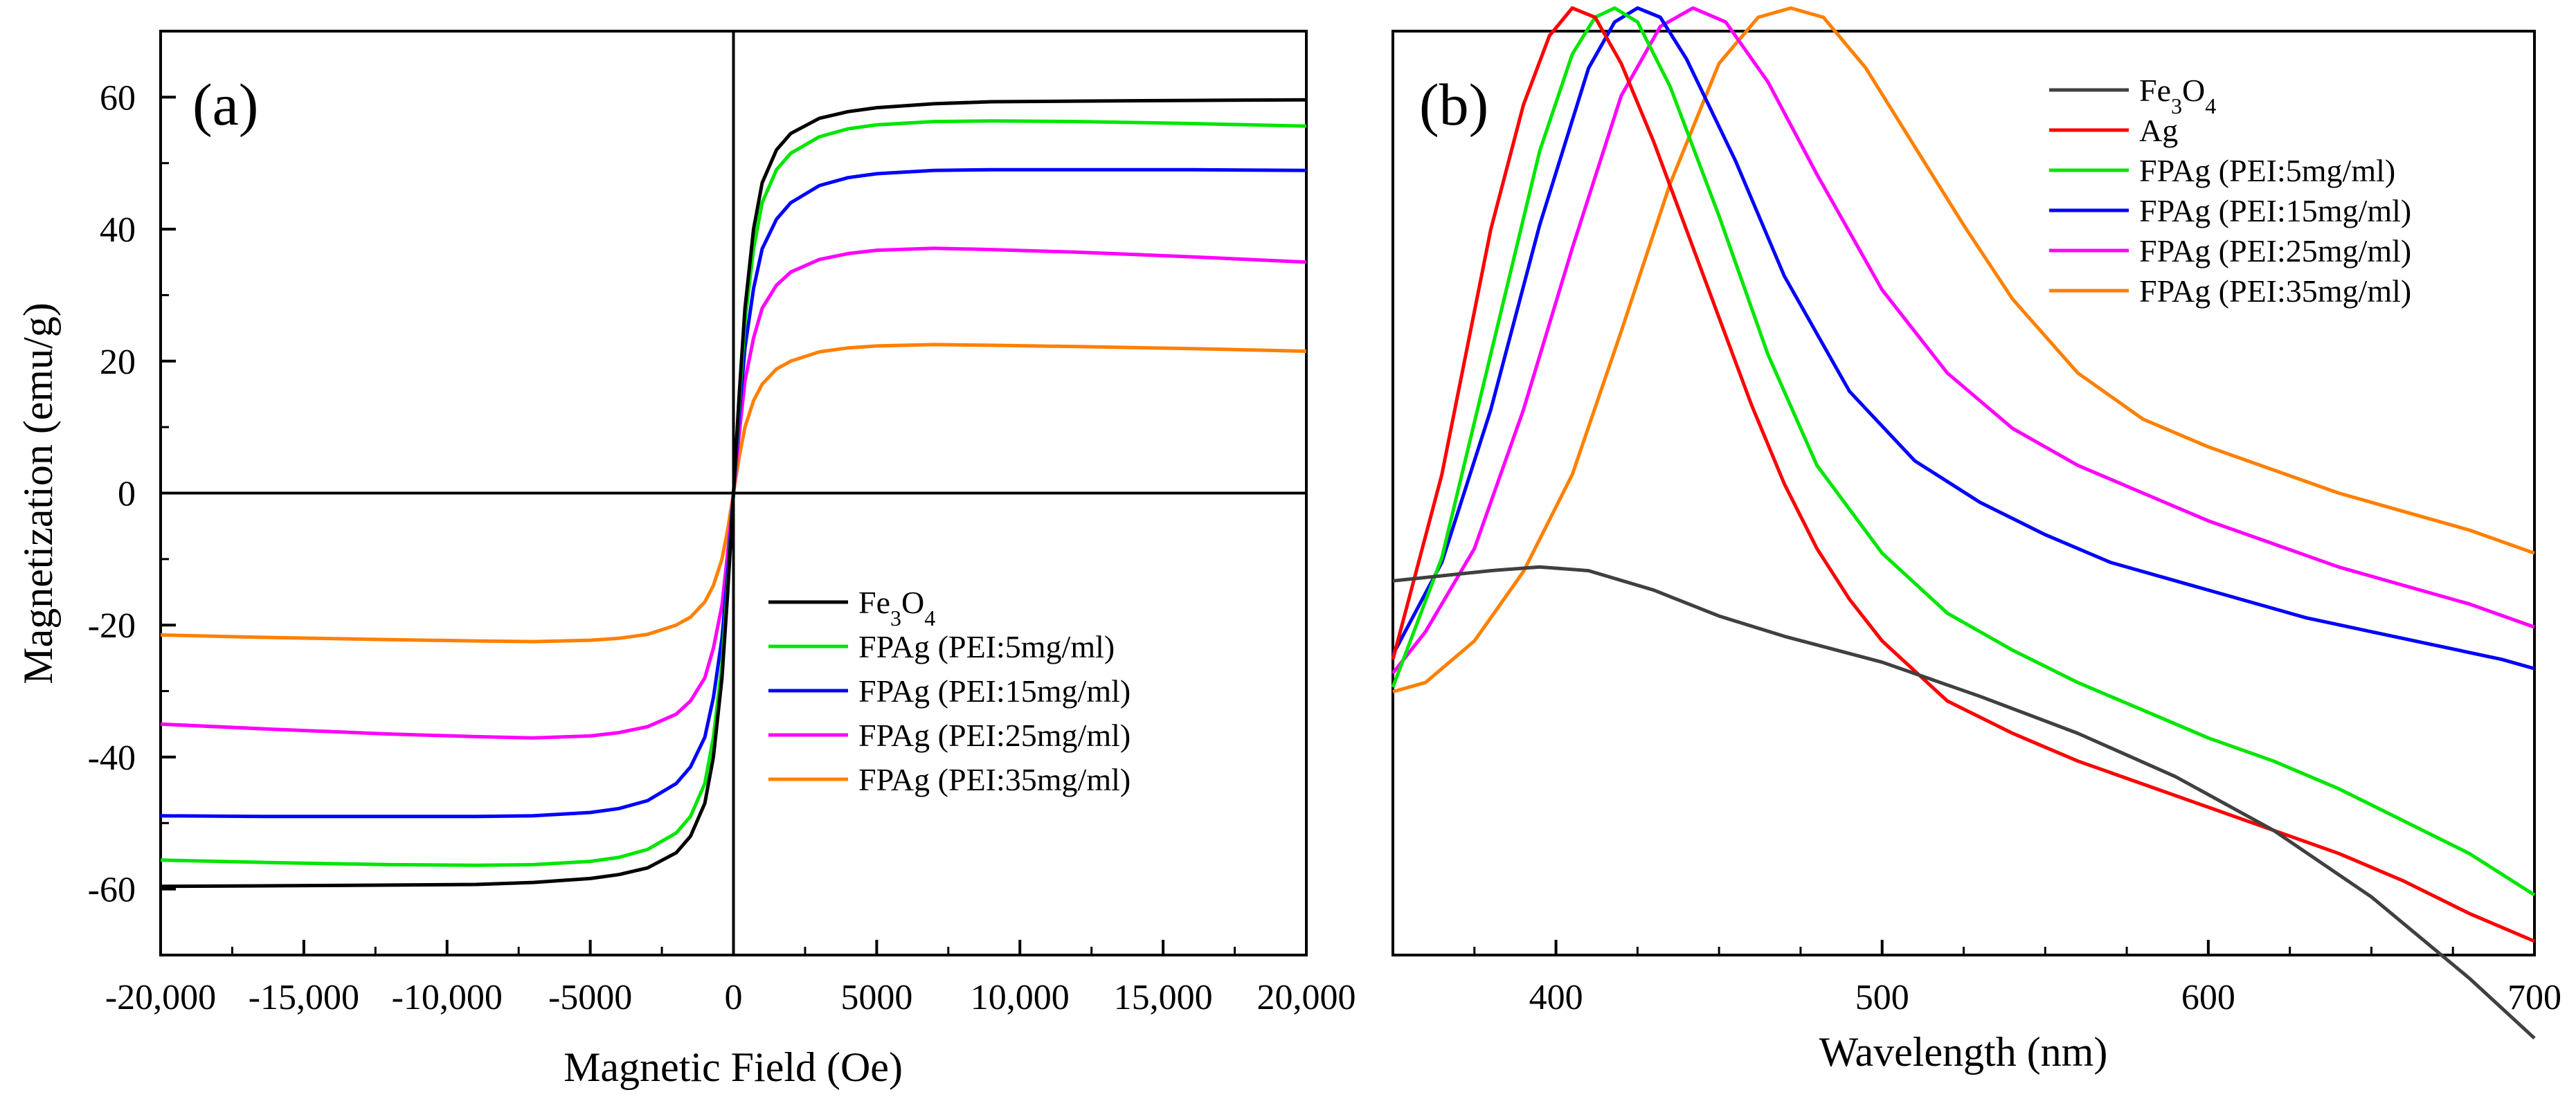  Describe the element at coordinates (225, 105) in the screenshot. I see `panel-a-label: (a)` at that location.